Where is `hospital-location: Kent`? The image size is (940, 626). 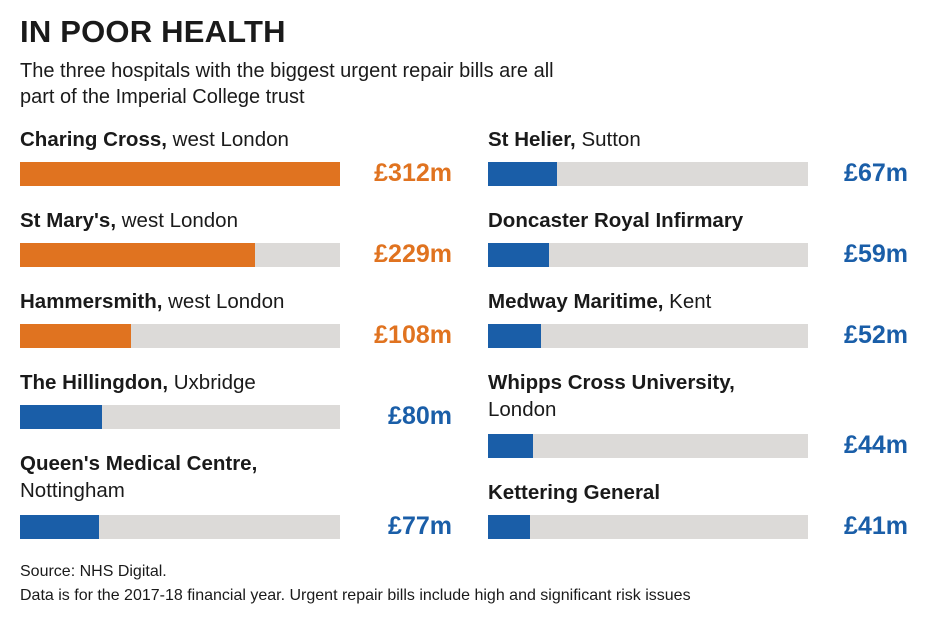
hospital-location: Kent is located at coordinates (690, 301).